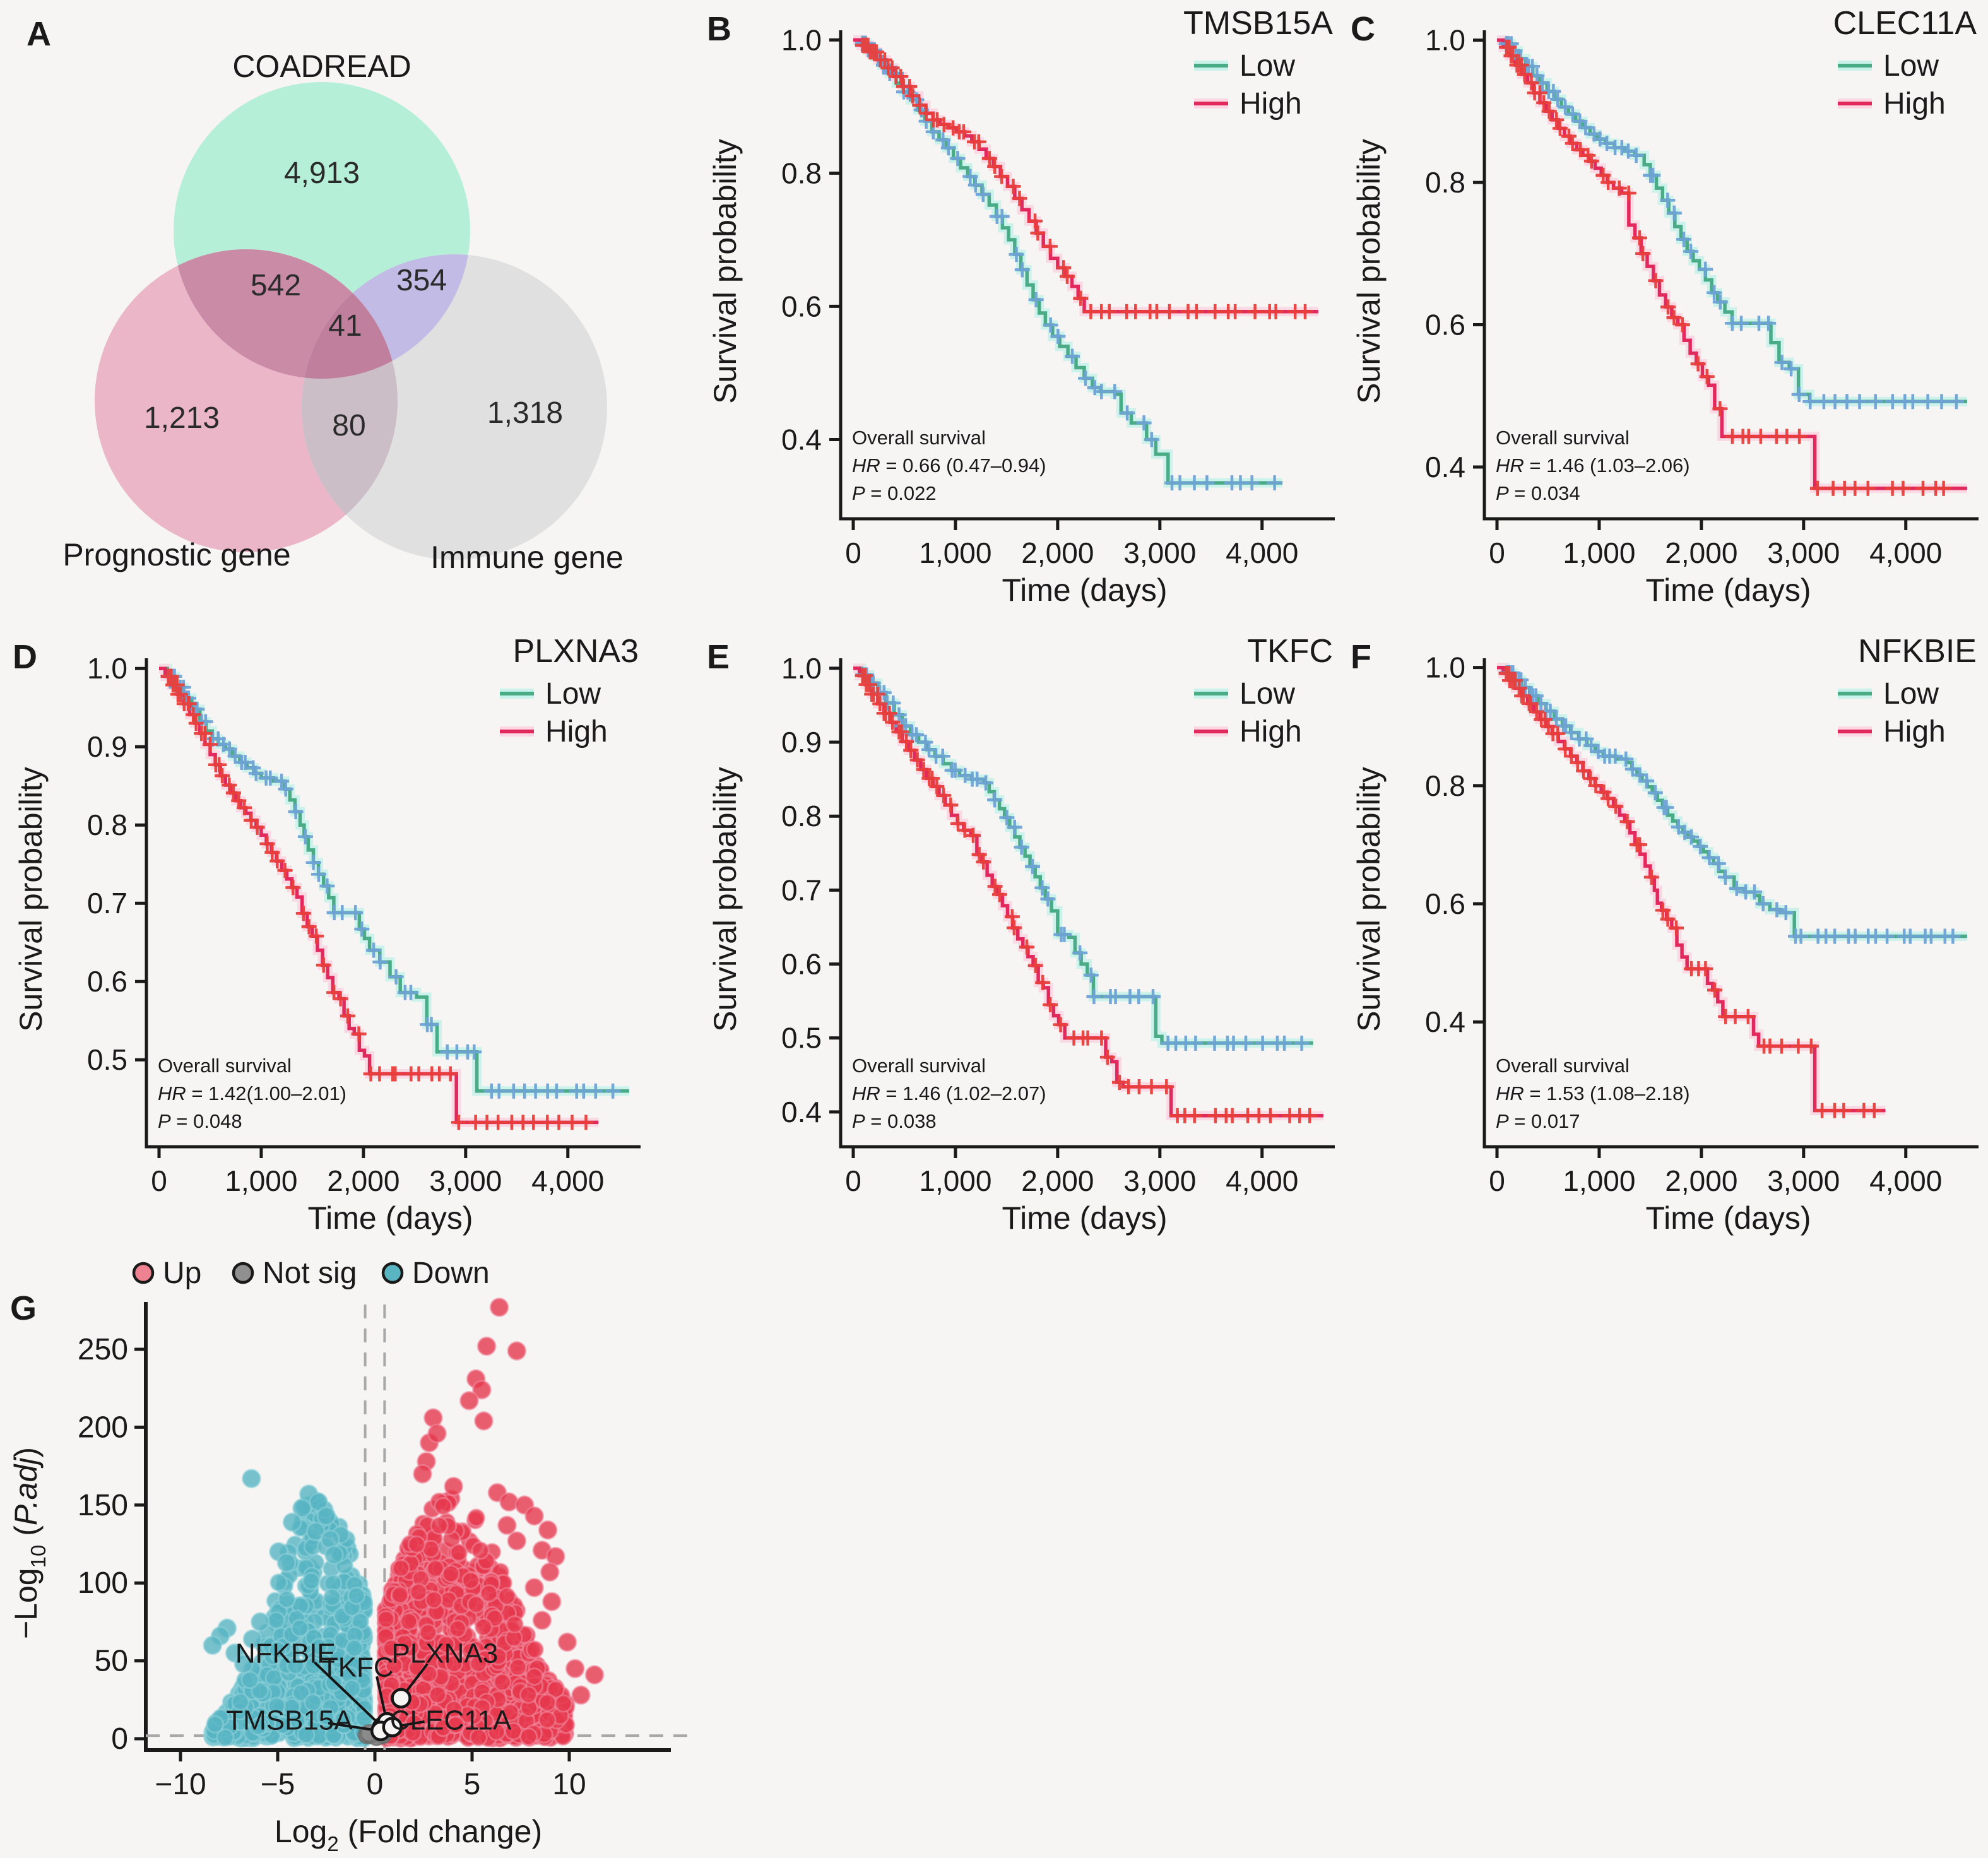  What do you see at coordinates (200, 1121) in the screenshot?
I see `annotation-p: P = 0.048` at bounding box center [200, 1121].